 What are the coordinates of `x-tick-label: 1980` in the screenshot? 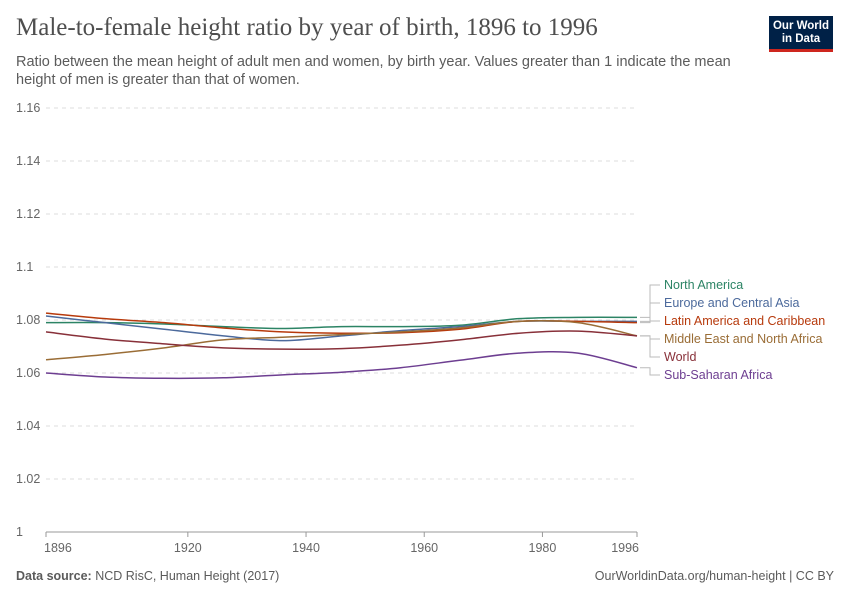 It's located at (543, 548).